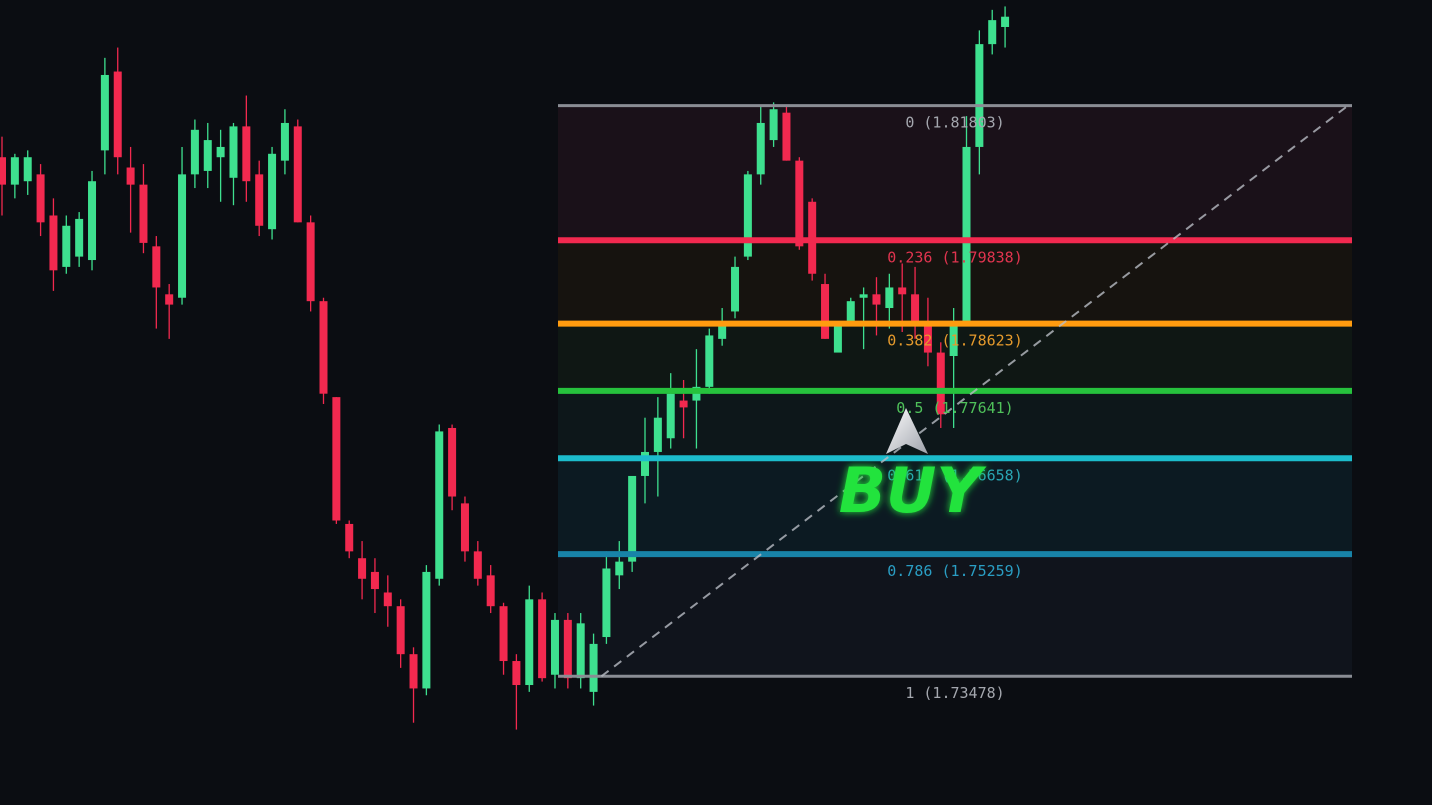 This screenshot has width=1432, height=805. What do you see at coordinates (913, 490) in the screenshot?
I see `buy-signal-text: BUY` at bounding box center [913, 490].